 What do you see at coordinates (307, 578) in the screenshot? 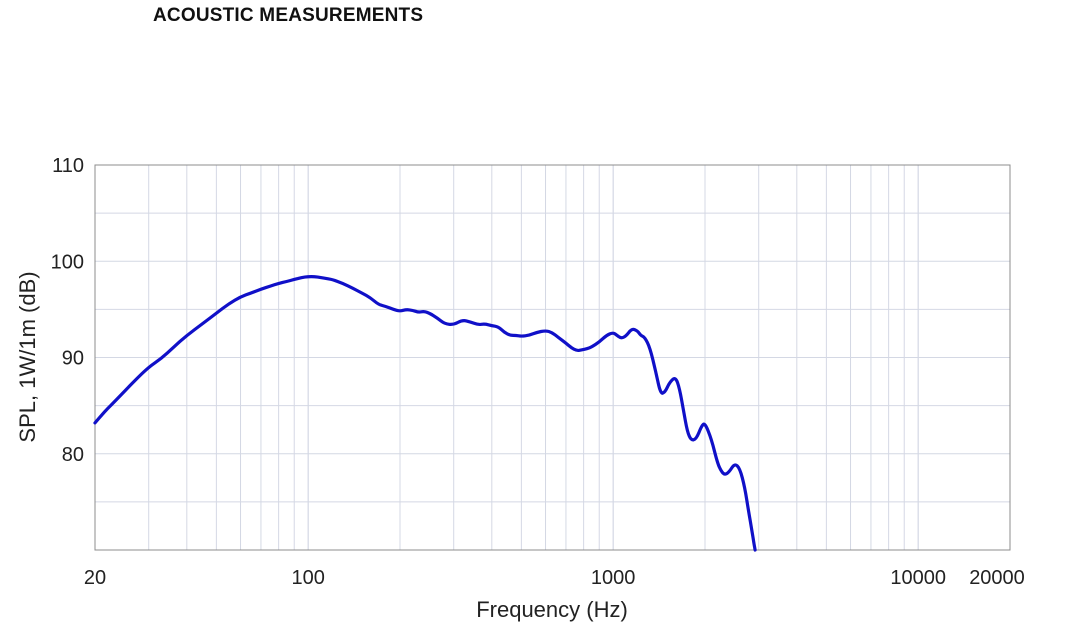
I see `x-tick-label: 100` at bounding box center [307, 578].